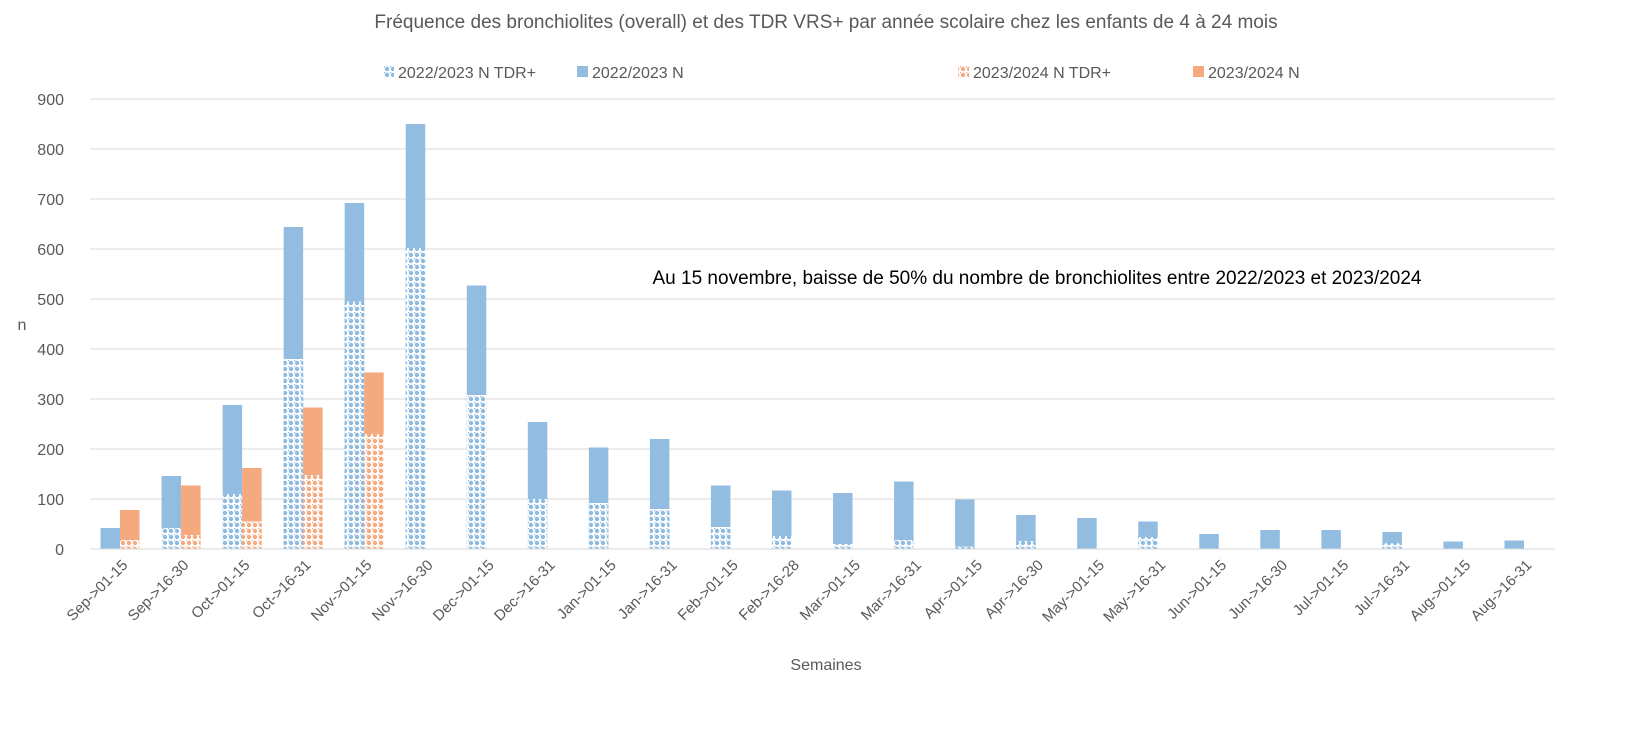 The width and height of the screenshot is (1652, 737). What do you see at coordinates (59, 550) in the screenshot?
I see `y-tick-label: 0` at bounding box center [59, 550].